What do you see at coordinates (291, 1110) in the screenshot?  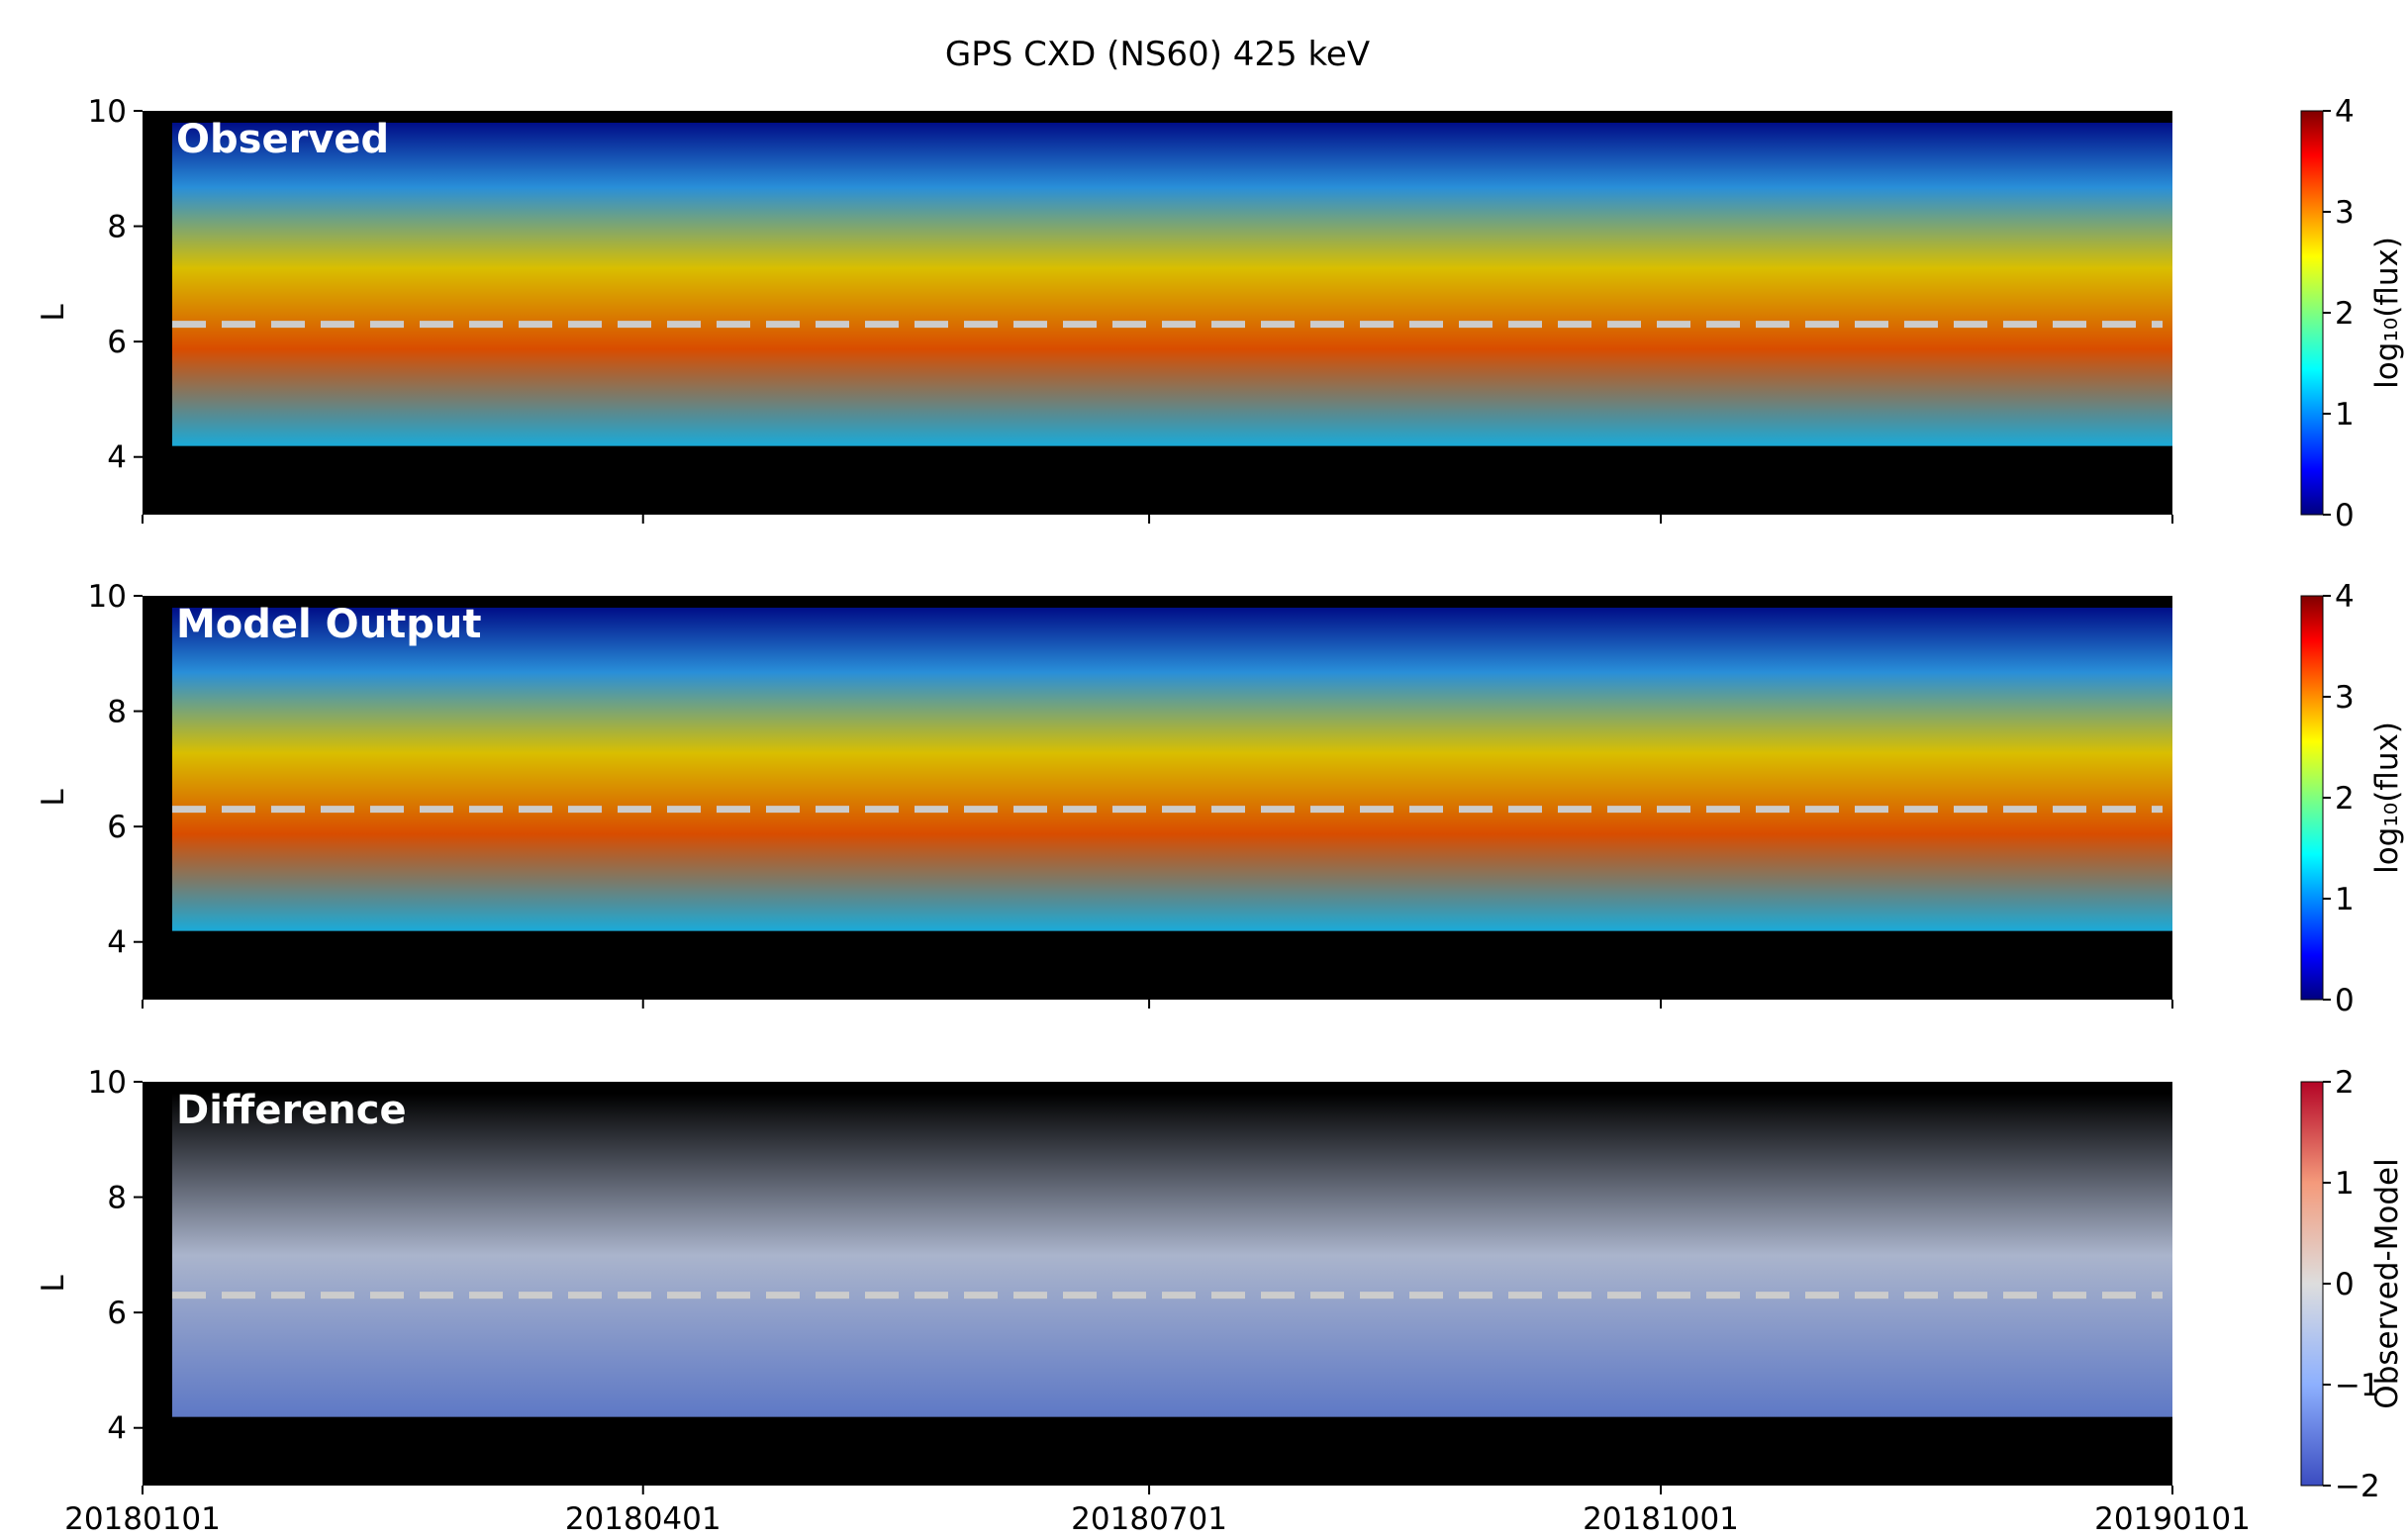 I see `panel-label: Difference` at bounding box center [291, 1110].